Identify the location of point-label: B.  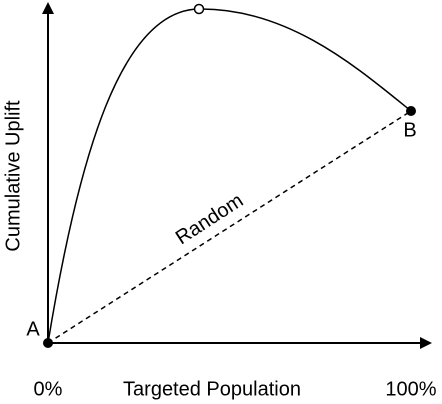
(409, 130).